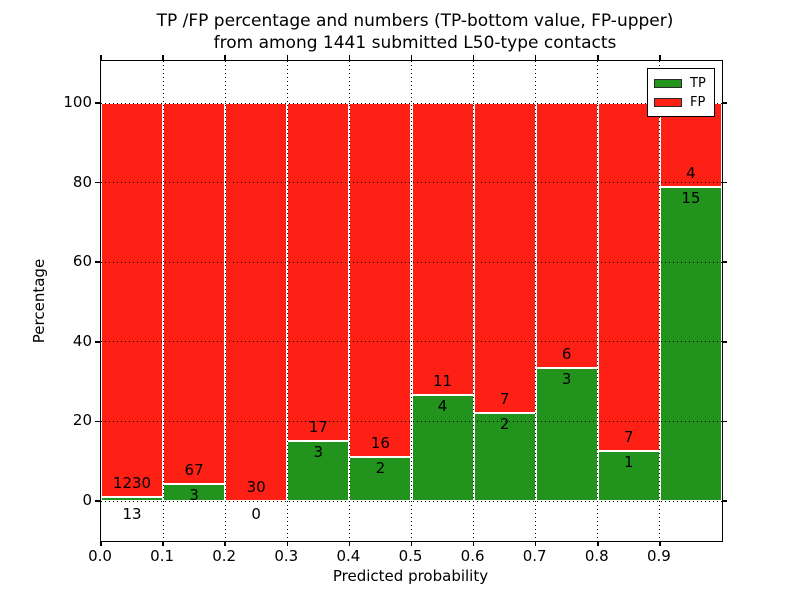 This screenshot has height=600, width=800. Describe the element at coordinates (442, 405) in the screenshot. I see `tp-count-label: 4` at that location.